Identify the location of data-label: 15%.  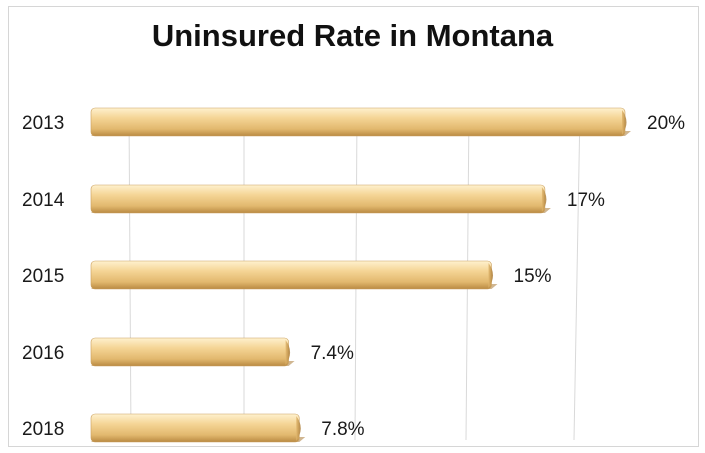
(533, 276).